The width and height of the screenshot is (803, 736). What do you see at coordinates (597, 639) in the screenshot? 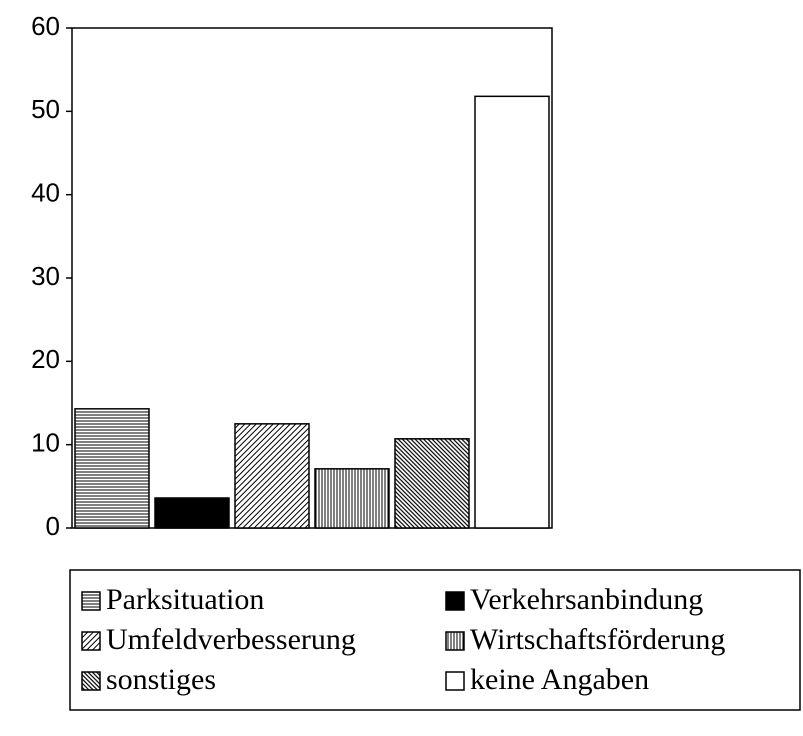
I see `legend-label: Wirtschaftsförderung` at bounding box center [597, 639].